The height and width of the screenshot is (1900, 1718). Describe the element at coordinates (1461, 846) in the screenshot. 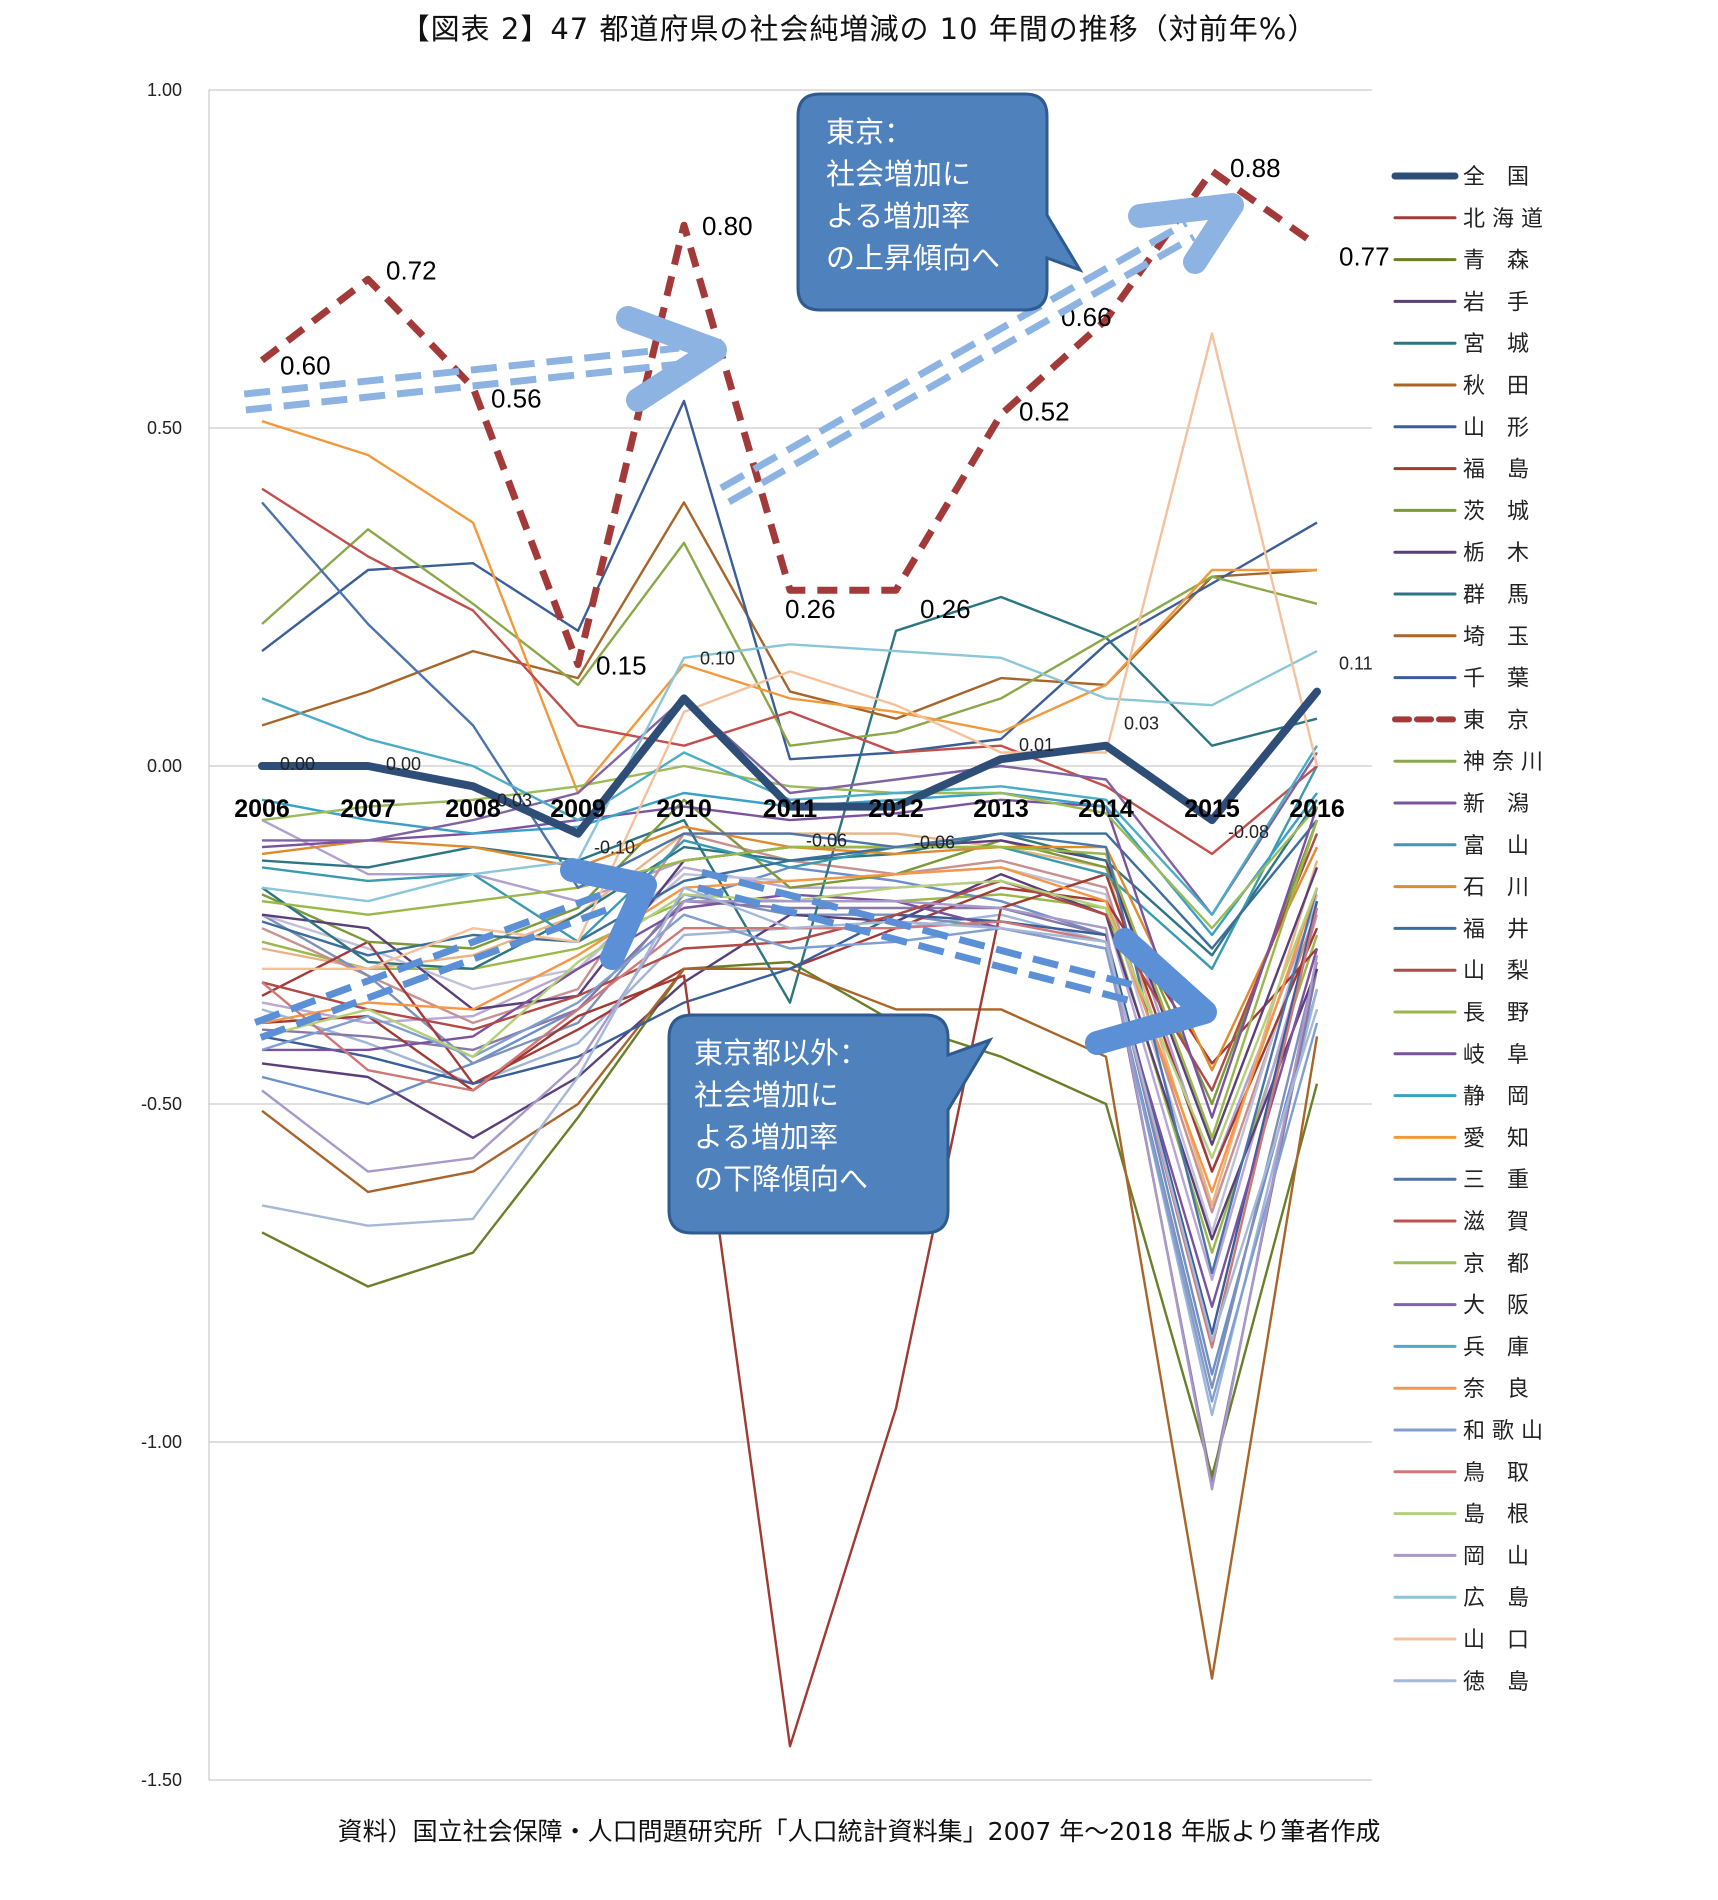

I see `legend-item: 富 山` at that location.